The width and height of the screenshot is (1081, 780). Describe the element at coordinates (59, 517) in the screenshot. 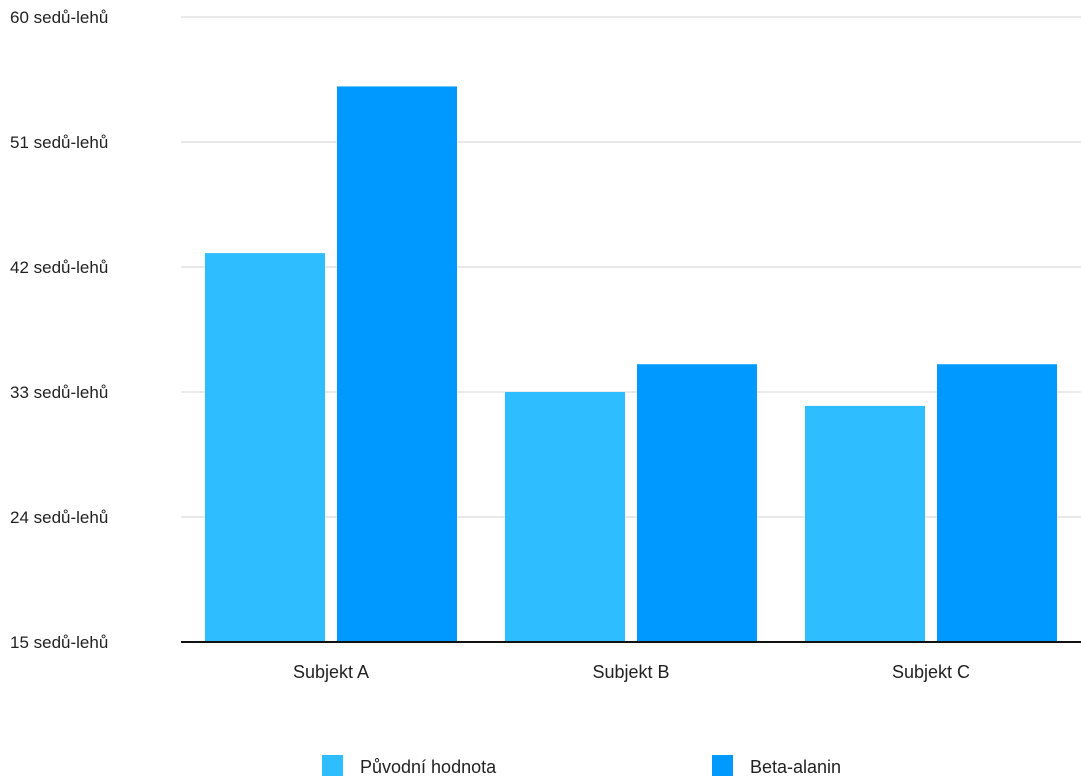

I see `y-tick-label: 24 sedů-lehů` at that location.